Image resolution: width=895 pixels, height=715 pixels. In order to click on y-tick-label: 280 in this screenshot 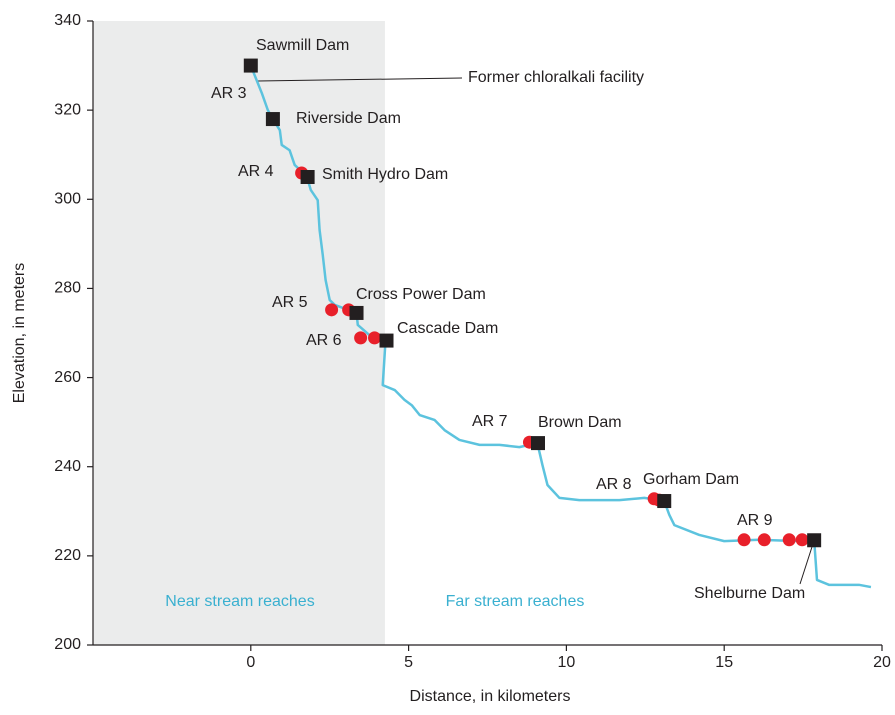, I will do `click(67, 288)`.